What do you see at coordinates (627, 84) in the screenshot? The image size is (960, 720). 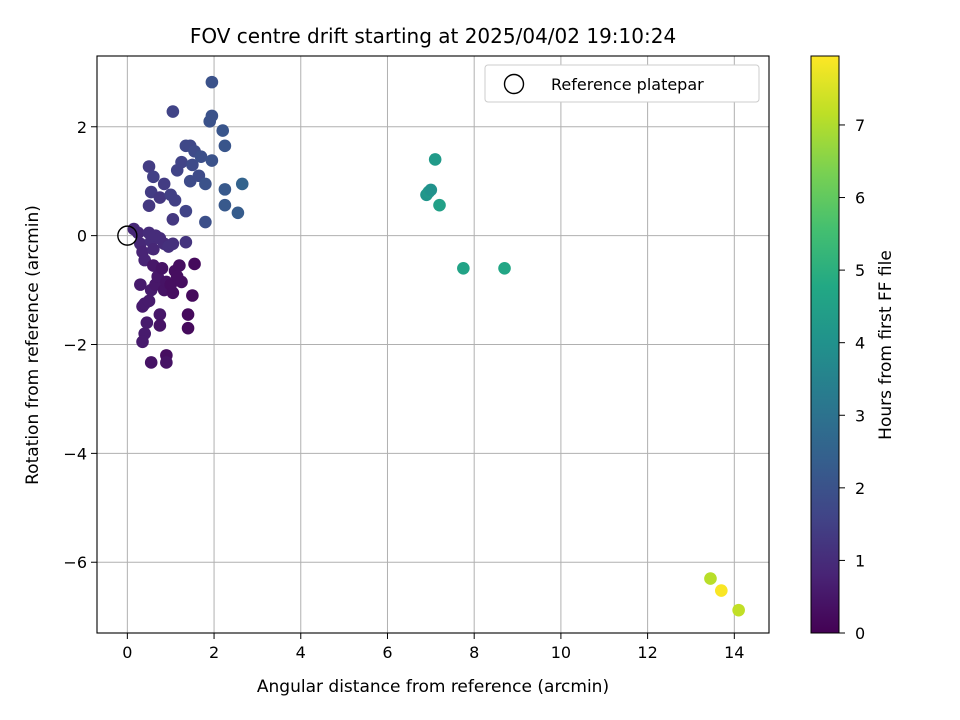 I see `legend-label: Reference platepar` at bounding box center [627, 84].